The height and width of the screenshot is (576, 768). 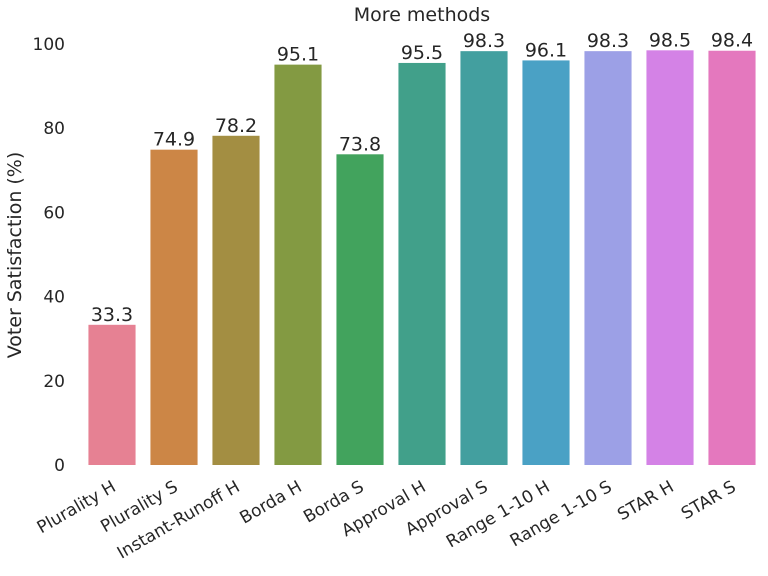 I want to click on bar-value-label: 96.1, so click(x=546, y=50).